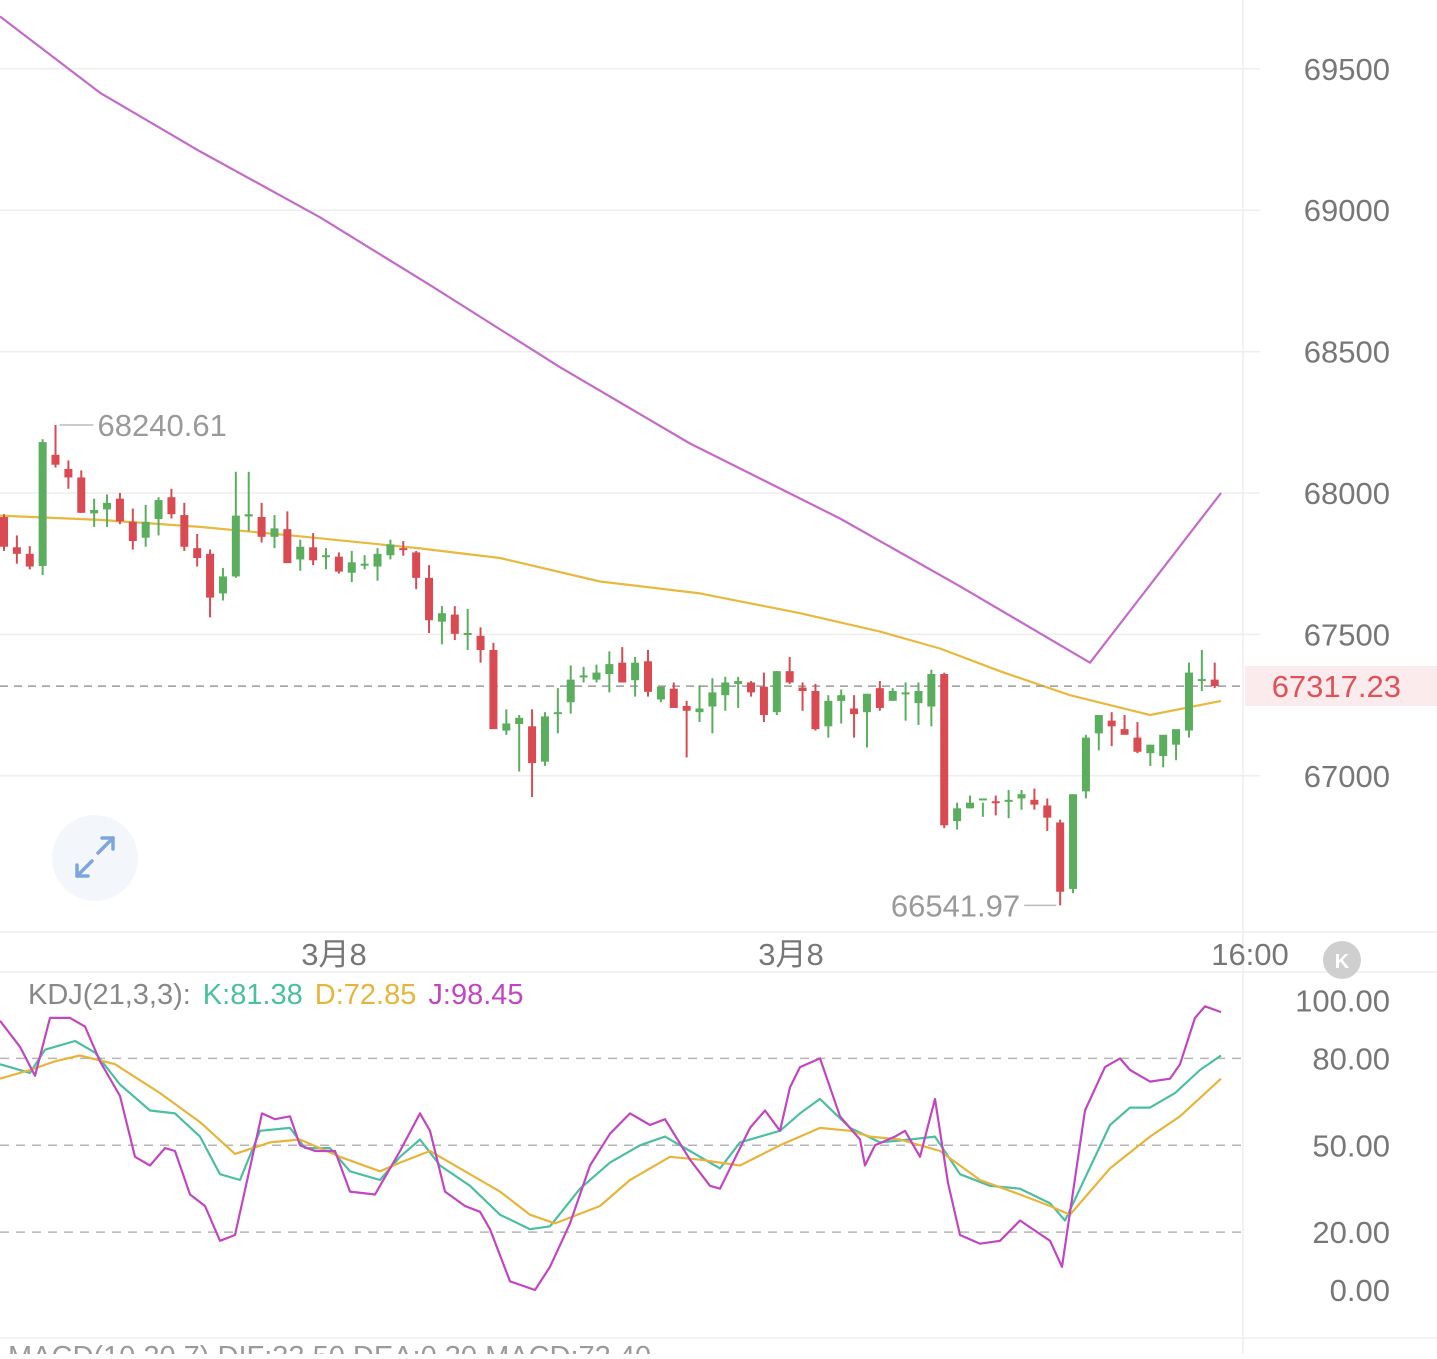 Image resolution: width=1437 pixels, height=1359 pixels. Describe the element at coordinates (1347, 352) in the screenshot. I see `price-tick-label: 68500` at that location.